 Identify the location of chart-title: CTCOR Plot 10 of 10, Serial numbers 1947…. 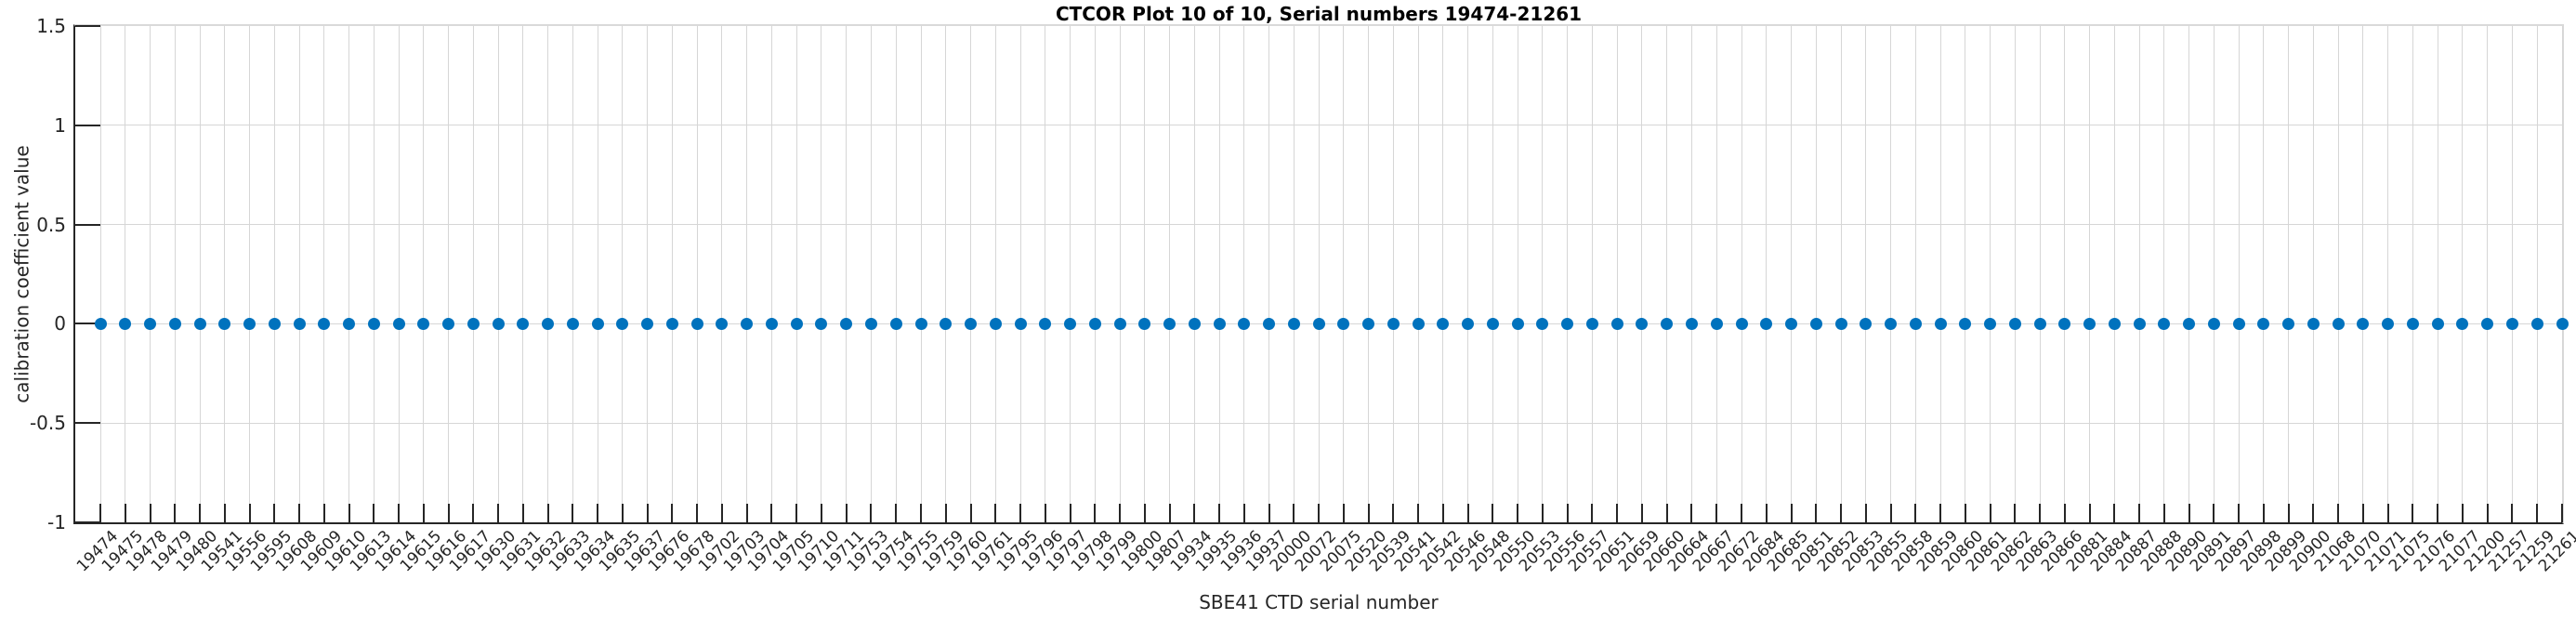
(1319, 14).